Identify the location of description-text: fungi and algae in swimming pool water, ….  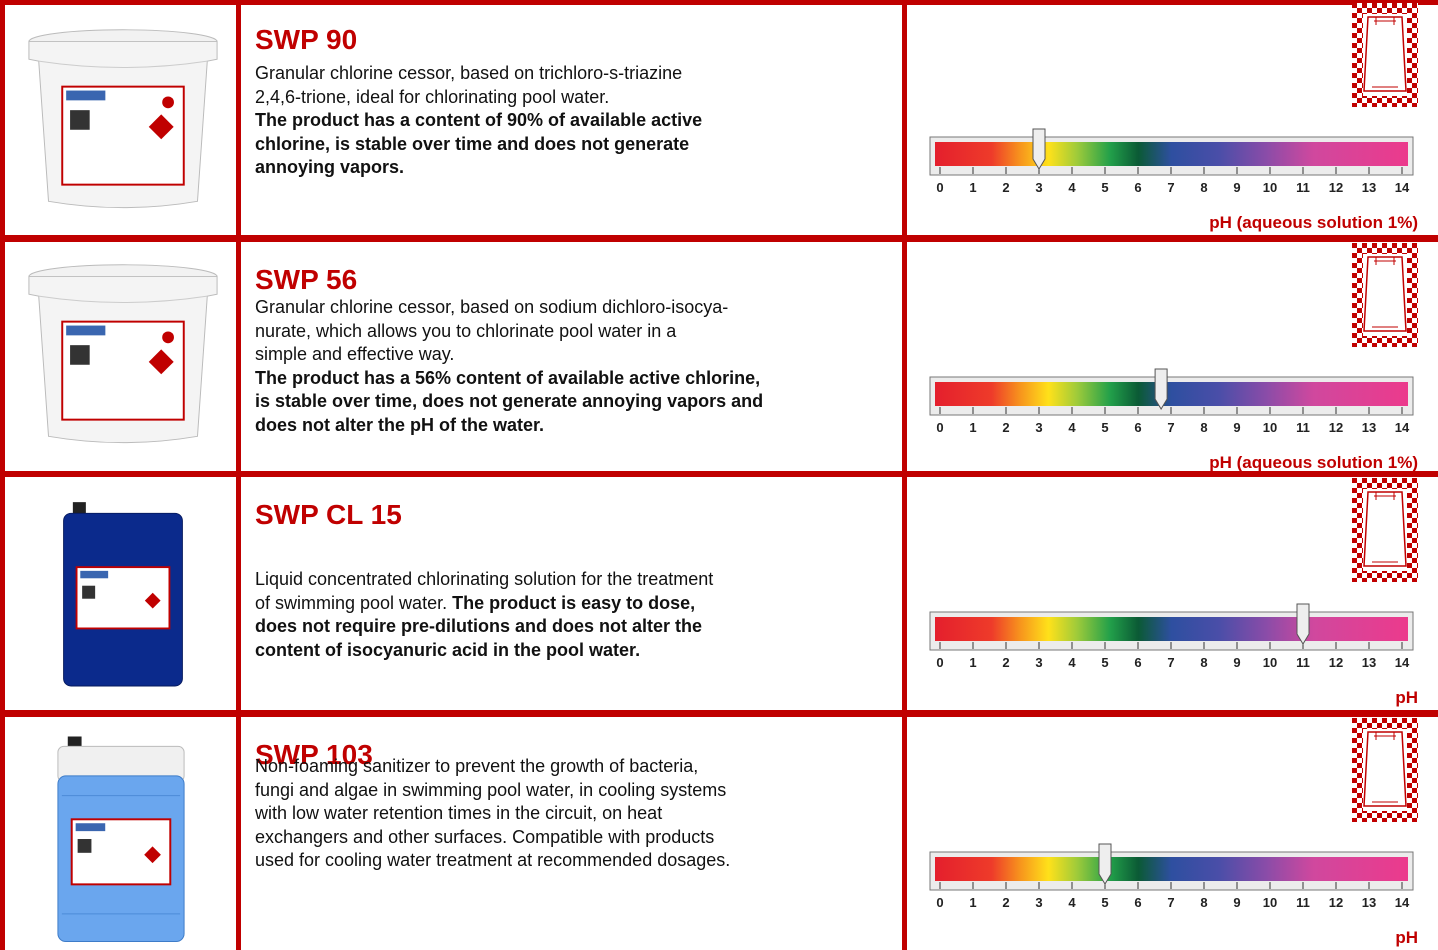
(491, 789).